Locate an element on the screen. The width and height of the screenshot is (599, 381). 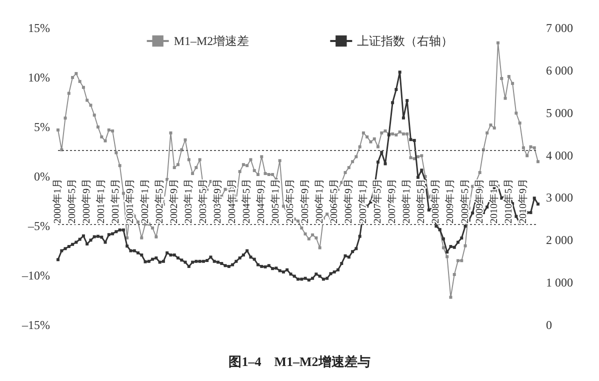
x-tick-label: 2002年9月 is located at coordinates (174, 201).